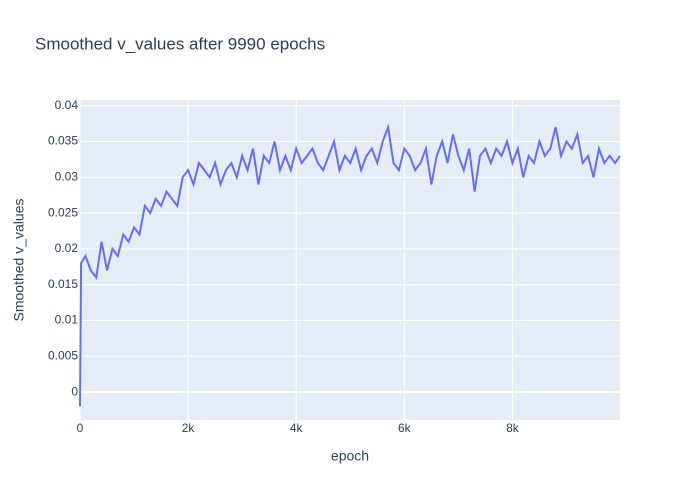  I want to click on x-tick-label: 2k, so click(189, 428).